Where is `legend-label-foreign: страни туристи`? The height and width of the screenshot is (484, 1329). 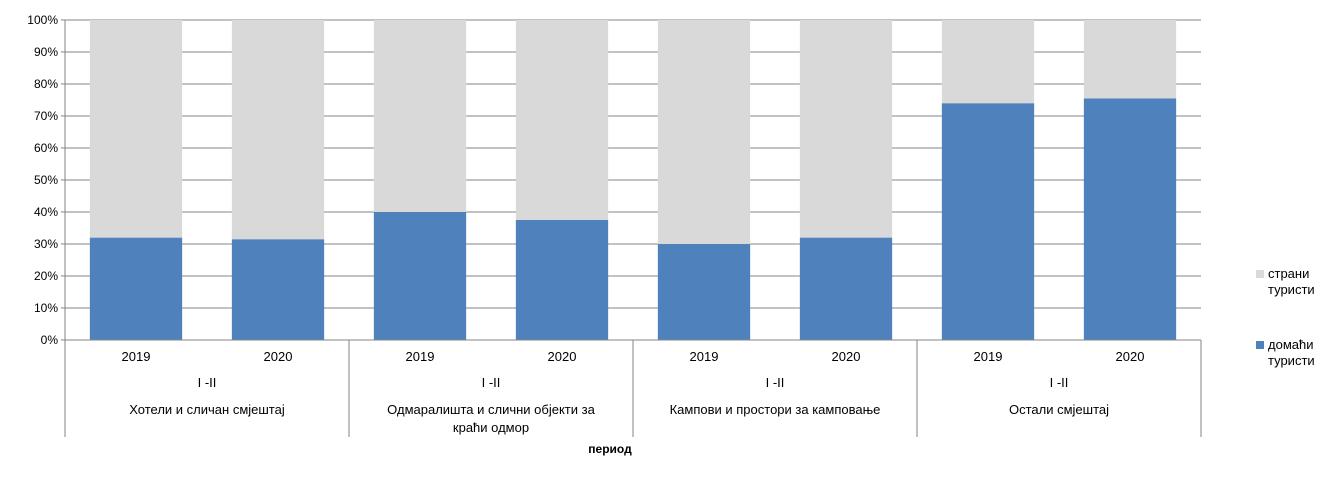
legend-label-foreign: страни туристи is located at coordinates (1291, 281).